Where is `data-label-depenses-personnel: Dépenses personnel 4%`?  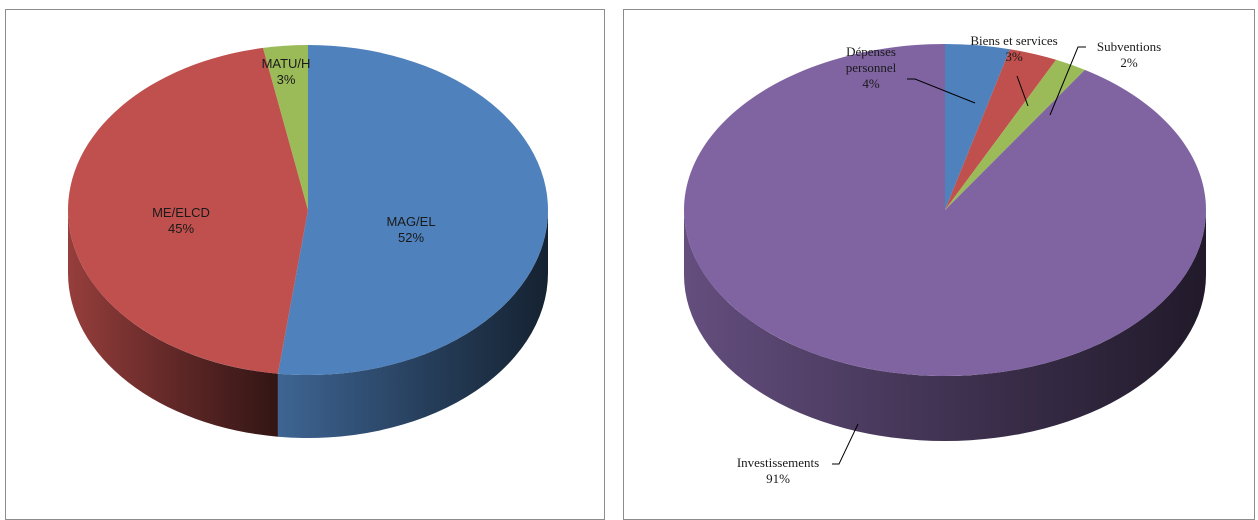
data-label-depenses-personnel: Dépenses personnel 4% is located at coordinates (871, 67).